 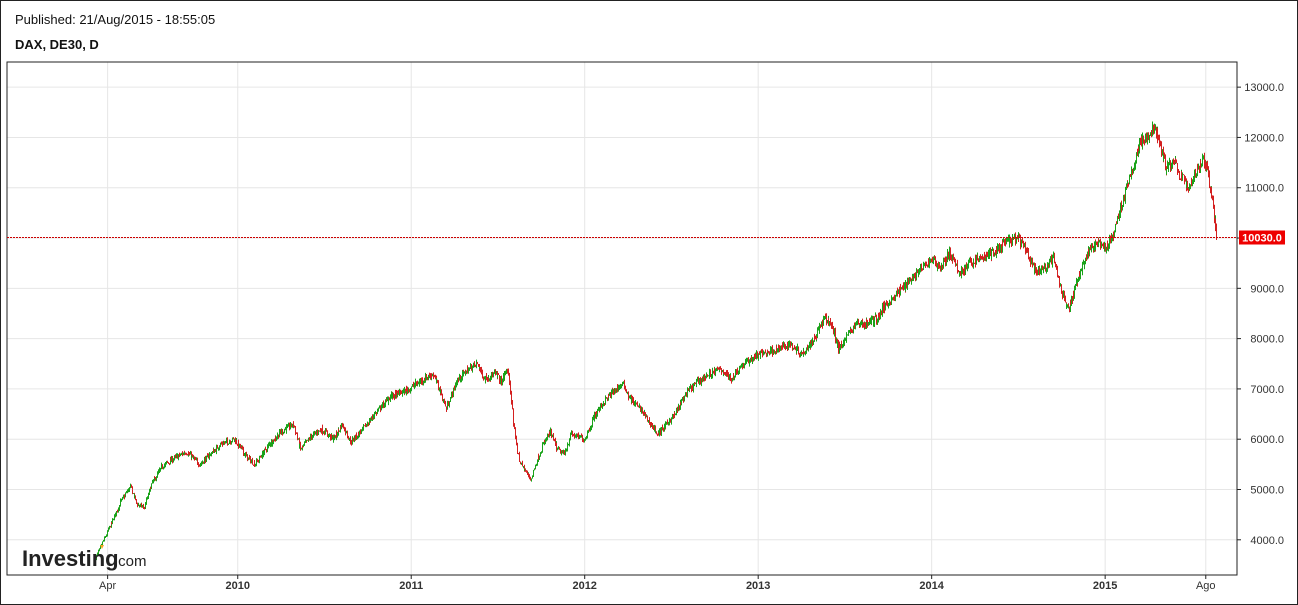 What do you see at coordinates (758, 586) in the screenshot?
I see `x-tick-label: 2013` at bounding box center [758, 586].